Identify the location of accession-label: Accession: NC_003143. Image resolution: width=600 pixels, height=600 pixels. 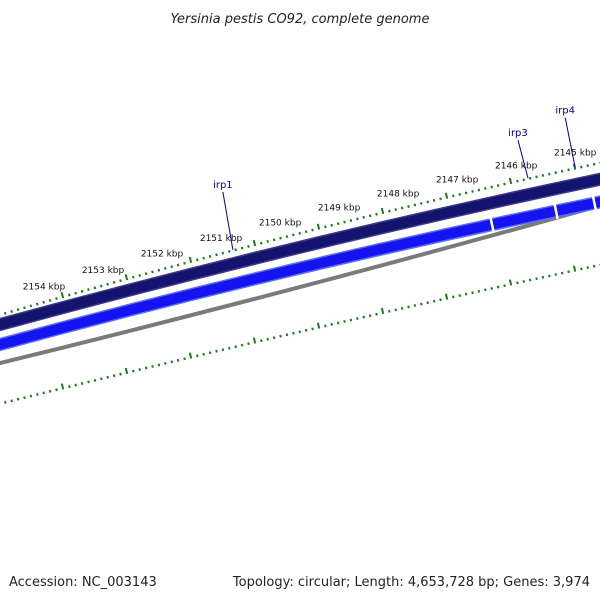
(83, 582).